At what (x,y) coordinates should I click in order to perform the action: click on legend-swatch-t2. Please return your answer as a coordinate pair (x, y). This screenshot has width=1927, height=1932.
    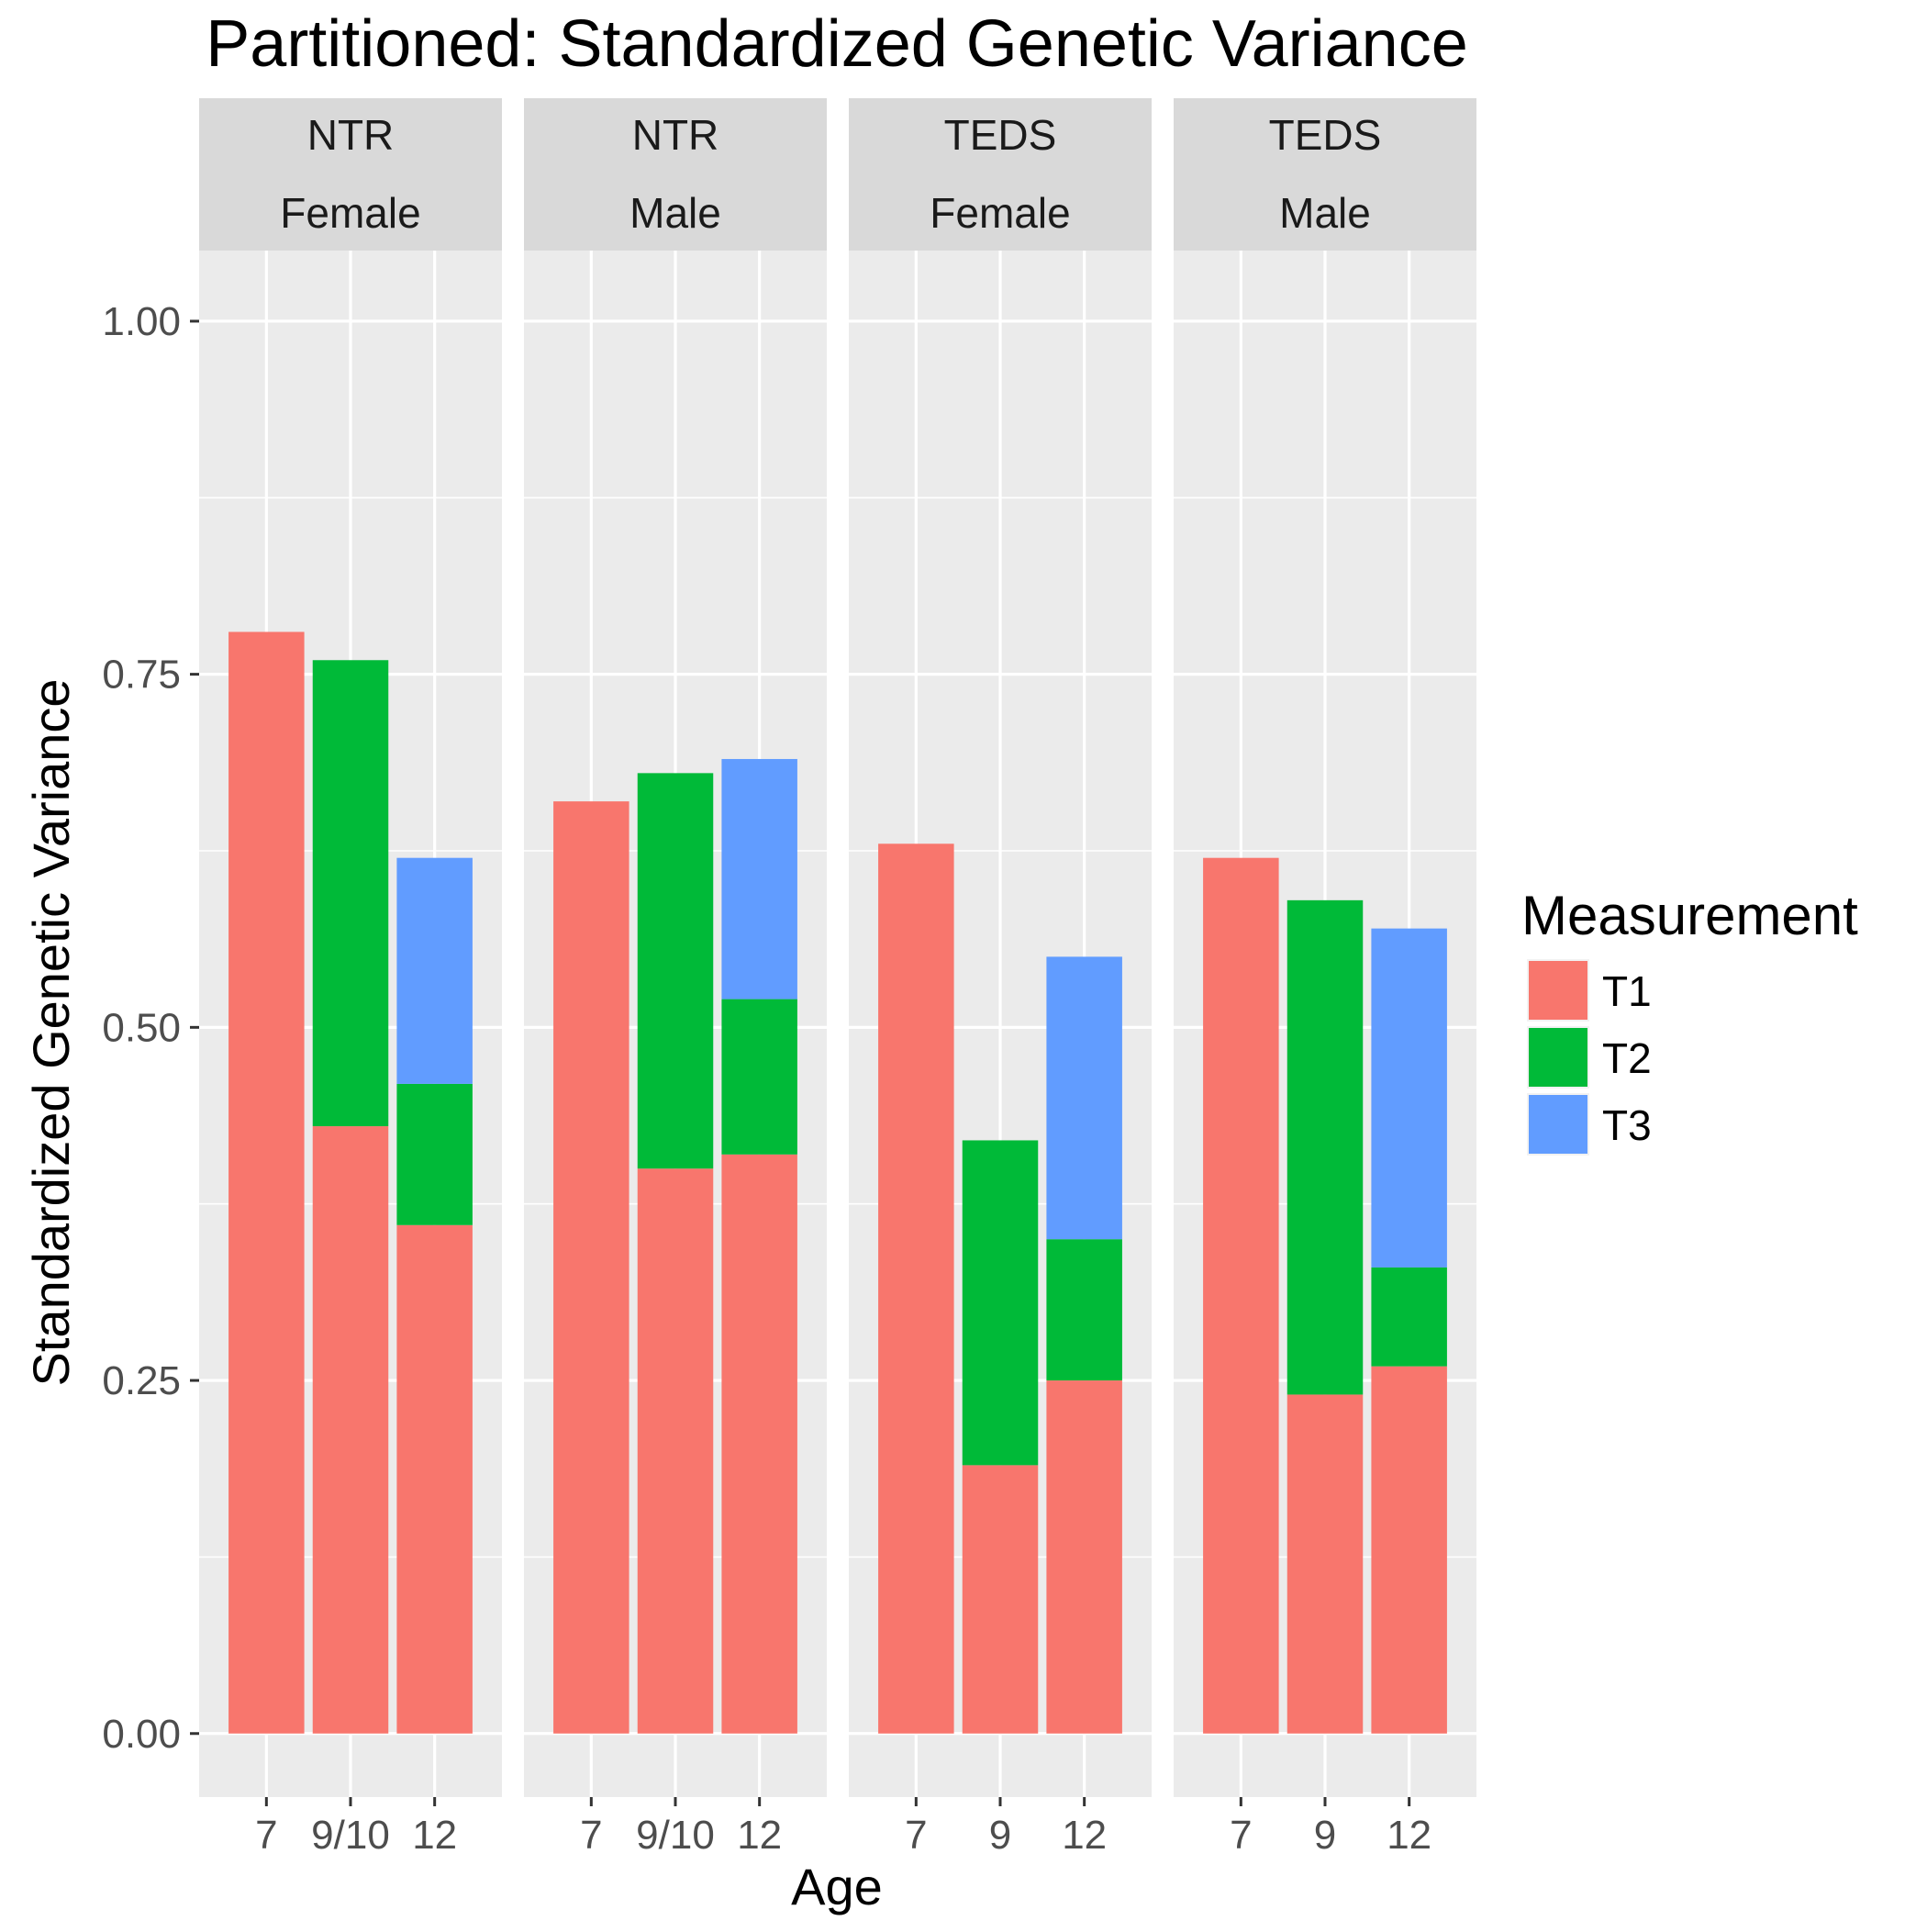
    Looking at the image, I should click on (1558, 1057).